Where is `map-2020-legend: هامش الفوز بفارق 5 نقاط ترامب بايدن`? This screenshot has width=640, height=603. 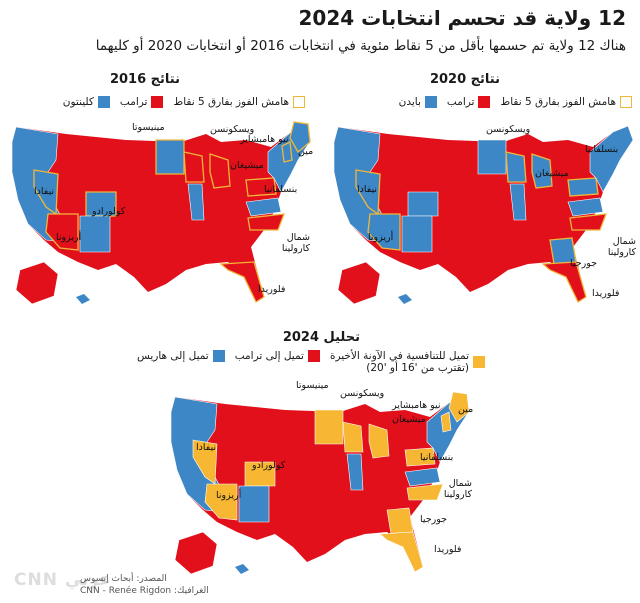
map-2020-legend: هامش الفوز بفارق 5 نقاط ترامب بايدن is located at coordinates (512, 102).